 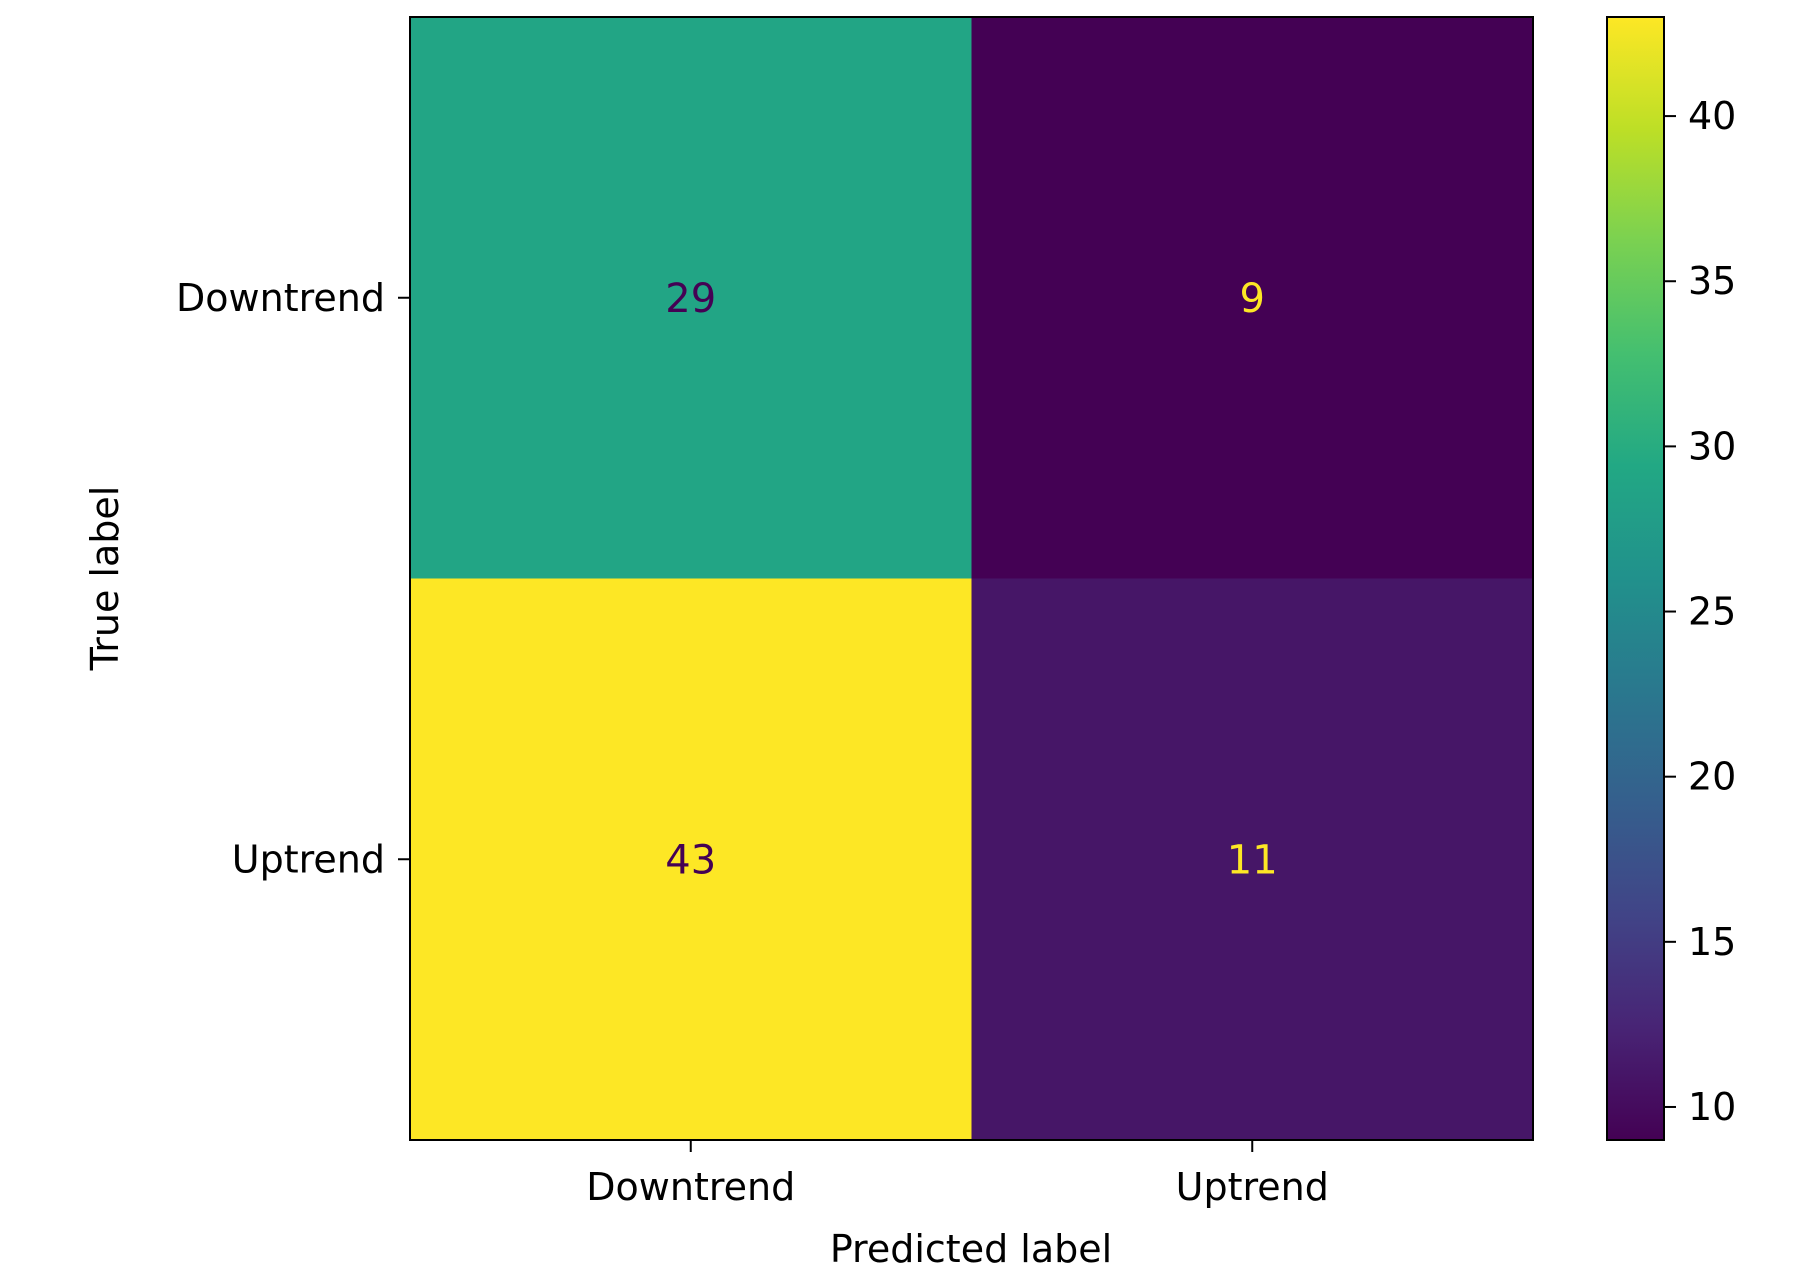 I want to click on colorbar-tick-label-3: 25, so click(x=1712, y=612).